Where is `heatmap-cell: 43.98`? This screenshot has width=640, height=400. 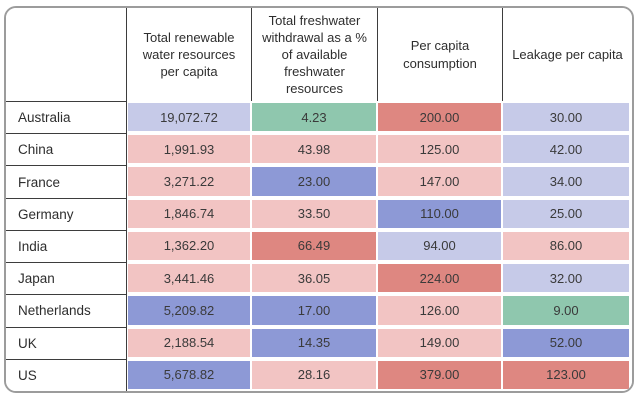
heatmap-cell: 43.98 is located at coordinates (314, 149).